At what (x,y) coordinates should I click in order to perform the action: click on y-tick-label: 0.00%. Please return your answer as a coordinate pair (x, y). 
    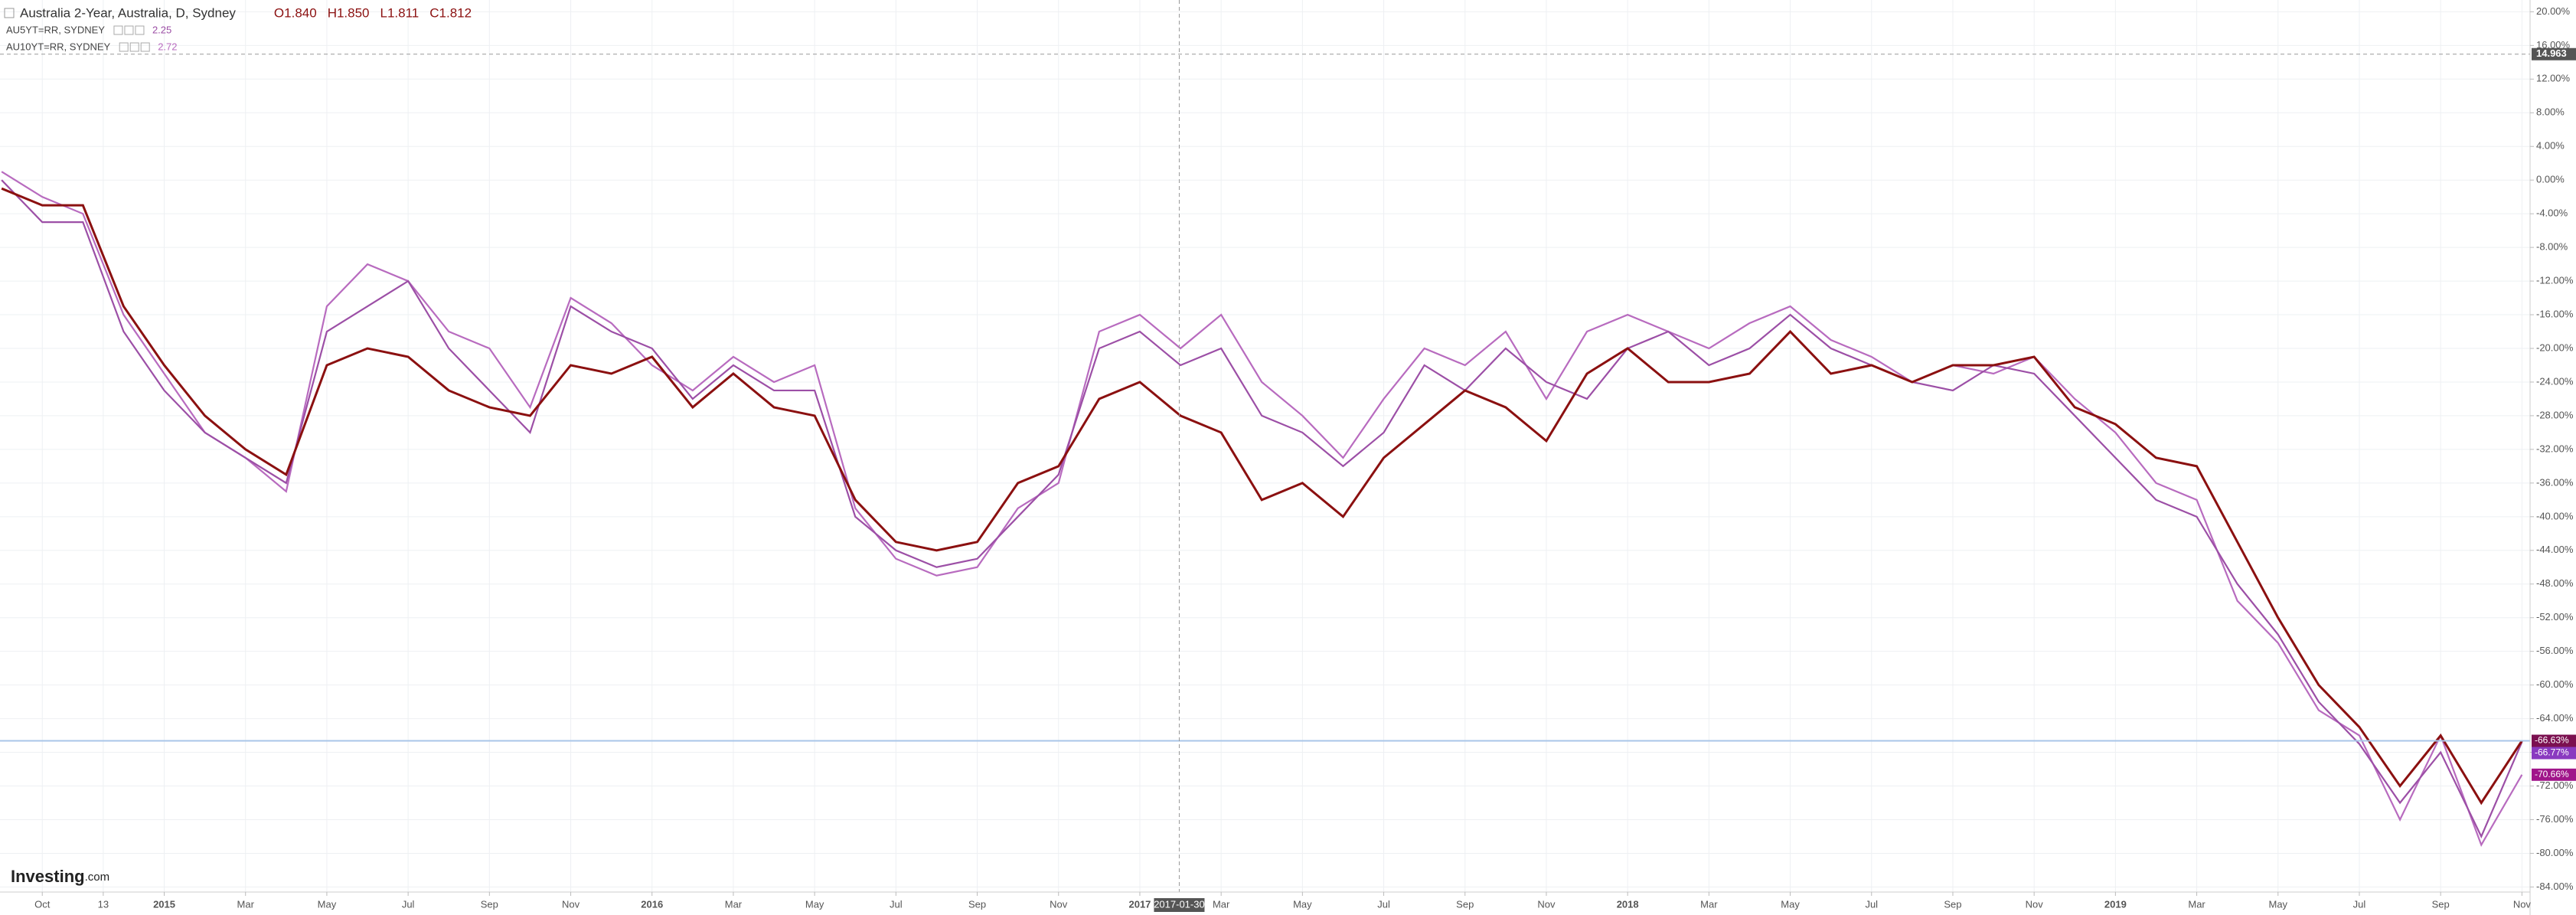
    Looking at the image, I should click on (2550, 179).